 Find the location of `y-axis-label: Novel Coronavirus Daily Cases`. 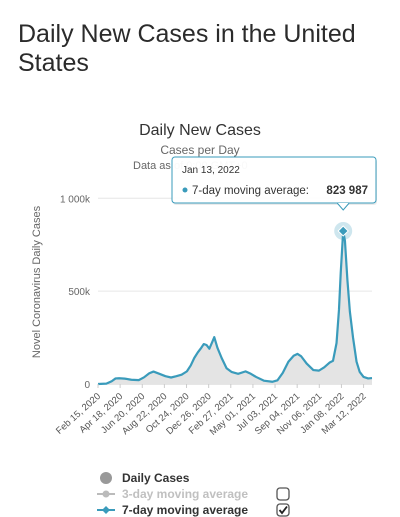

y-axis-label: Novel Coronavirus Daily Cases is located at coordinates (37, 281).